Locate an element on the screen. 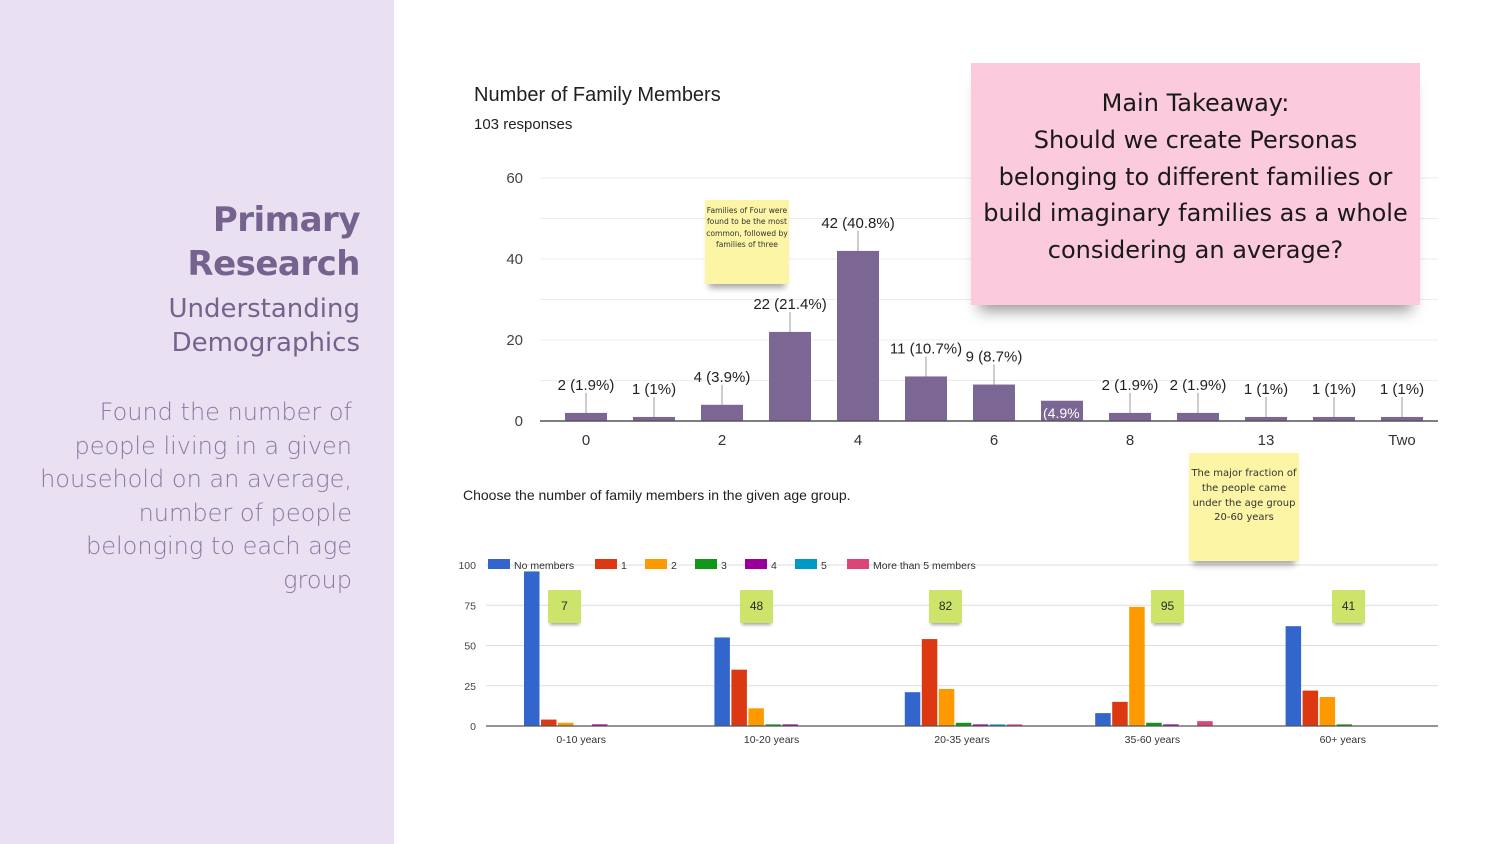  y-tick-label: 0 is located at coordinates (473, 727).